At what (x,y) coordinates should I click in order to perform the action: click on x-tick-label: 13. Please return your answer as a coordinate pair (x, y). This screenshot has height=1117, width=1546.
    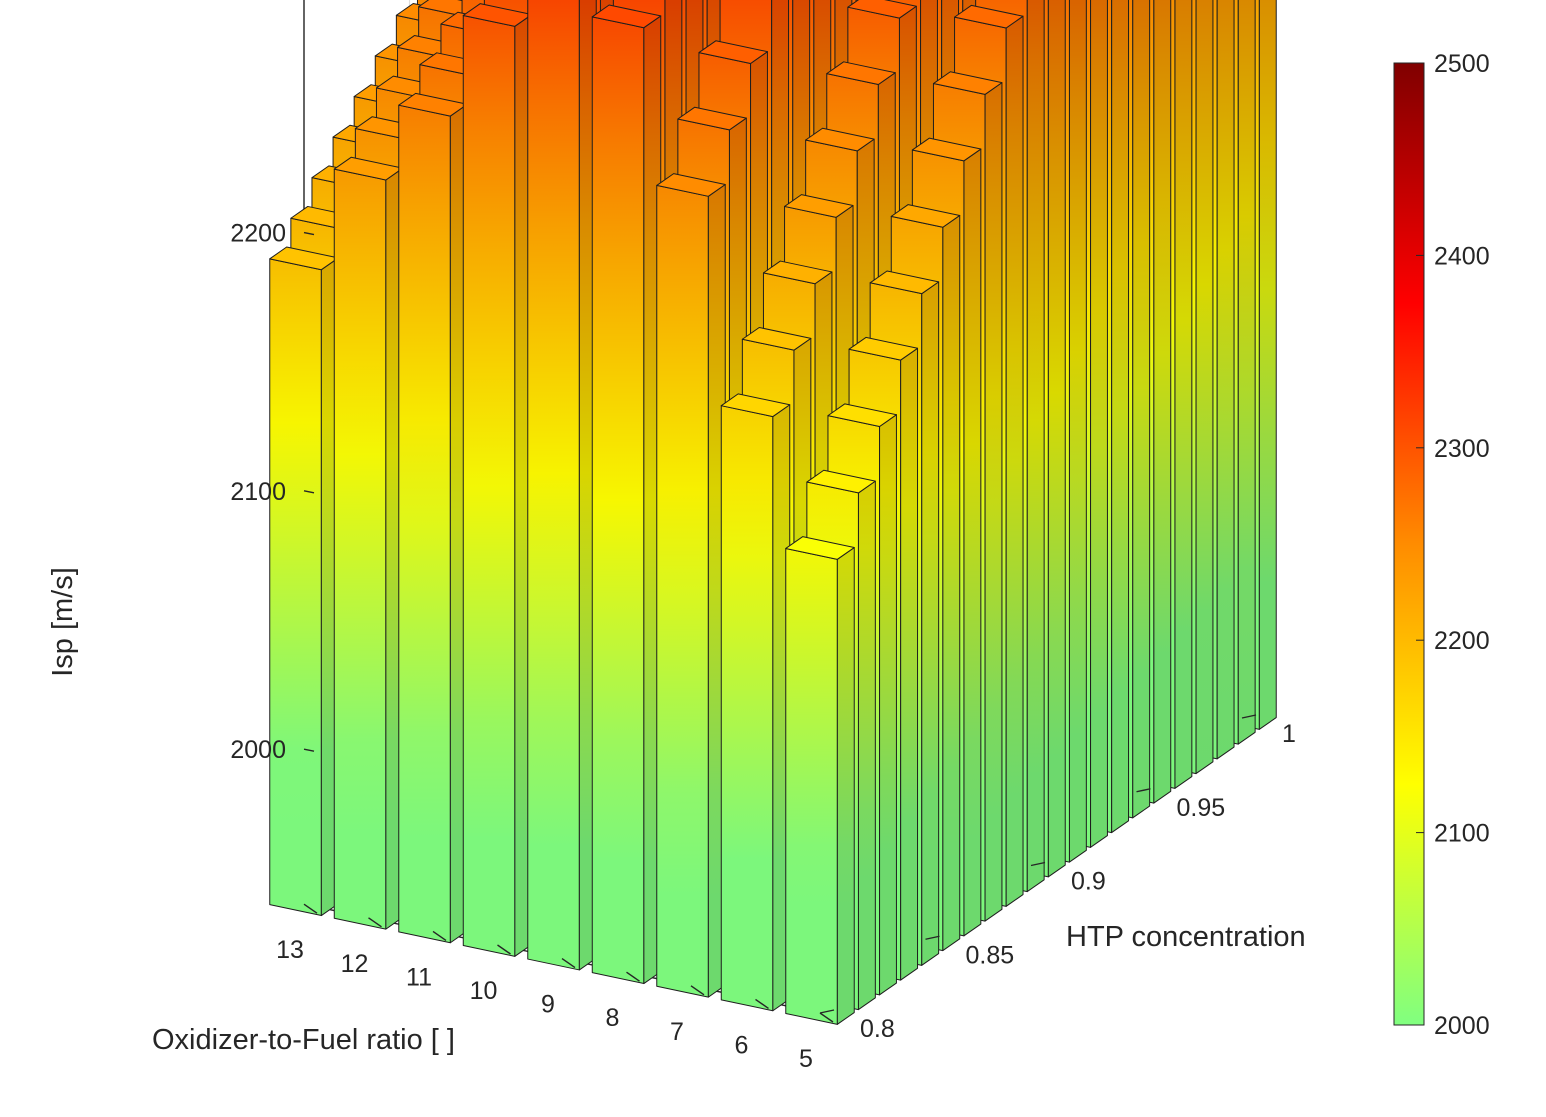
    Looking at the image, I should click on (290, 950).